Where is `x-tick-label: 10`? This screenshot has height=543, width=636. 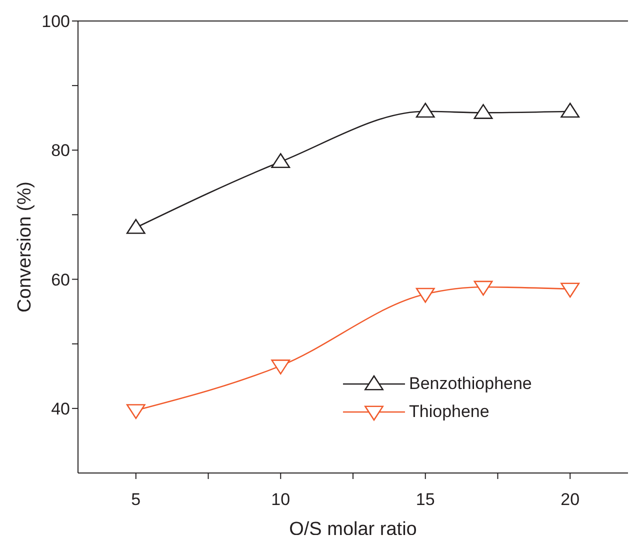 x-tick-label: 10 is located at coordinates (280, 500).